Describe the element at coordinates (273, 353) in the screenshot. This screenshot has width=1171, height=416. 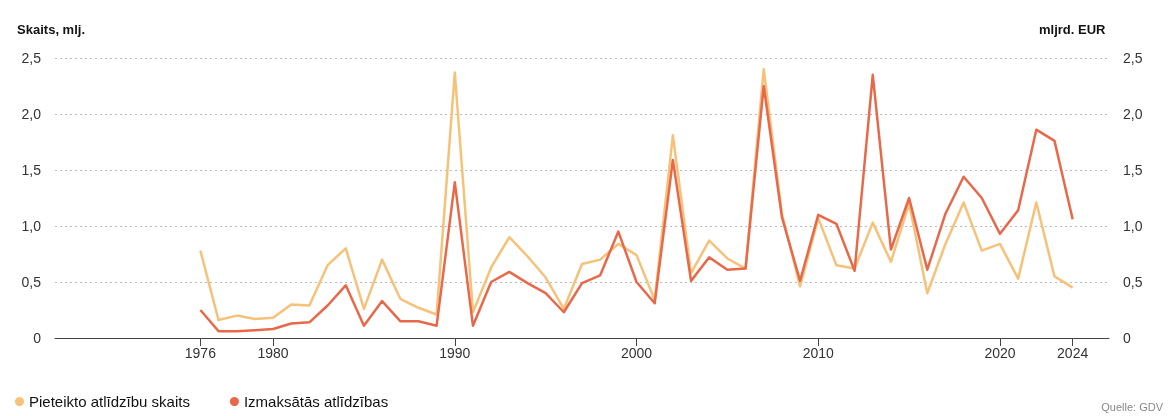
I see `x-tick-label: 1980` at that location.